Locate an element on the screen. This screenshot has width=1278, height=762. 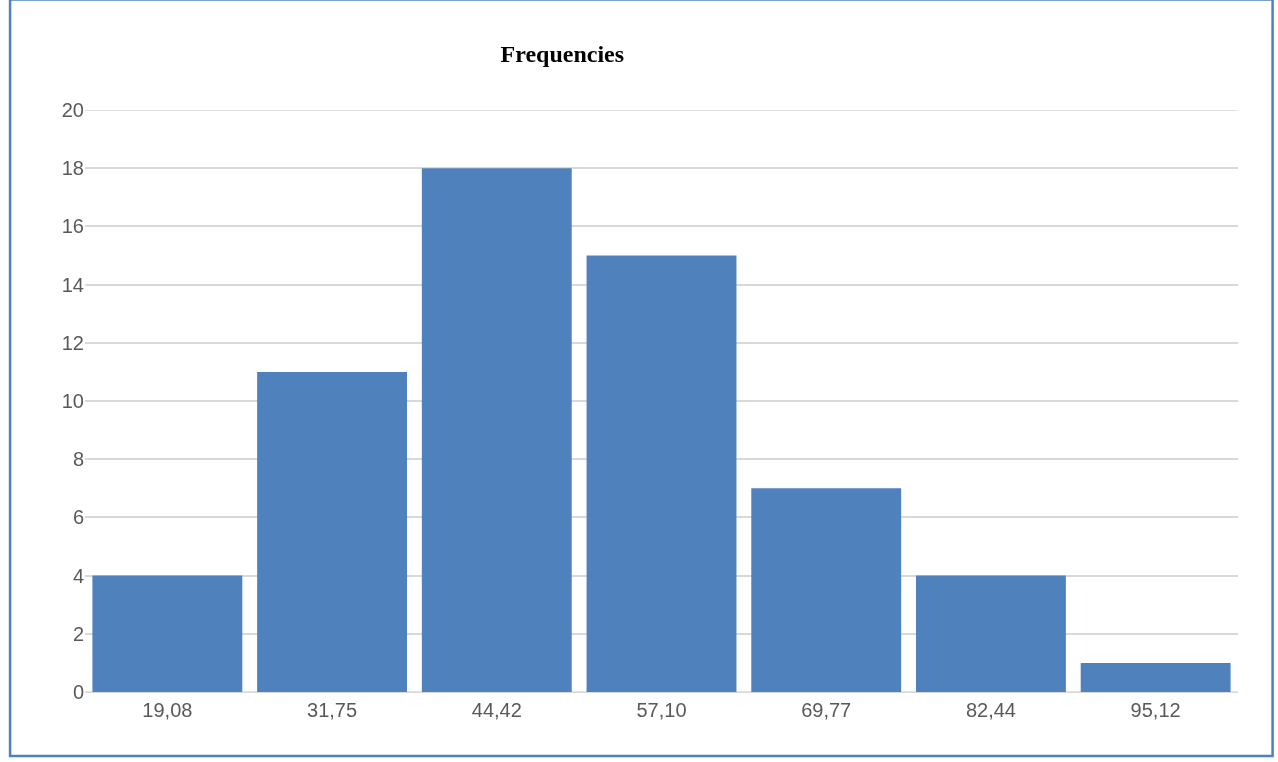
x-tick-label: 57,10 is located at coordinates (661, 710).